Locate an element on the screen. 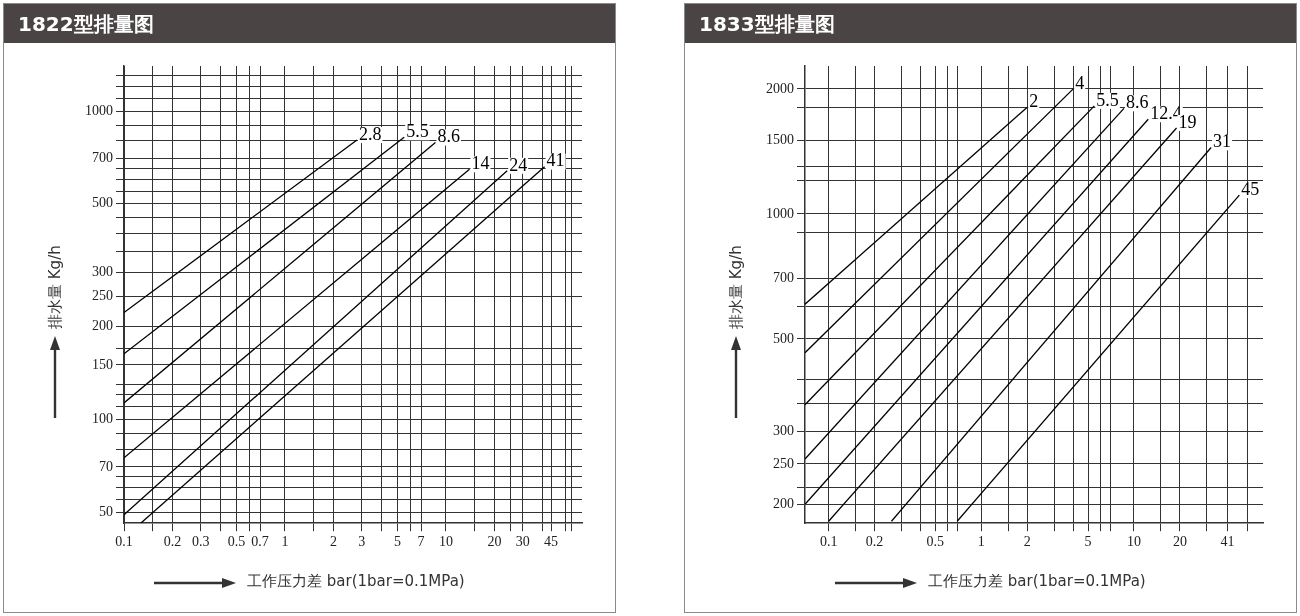  series-label: 14 is located at coordinates (480, 163).